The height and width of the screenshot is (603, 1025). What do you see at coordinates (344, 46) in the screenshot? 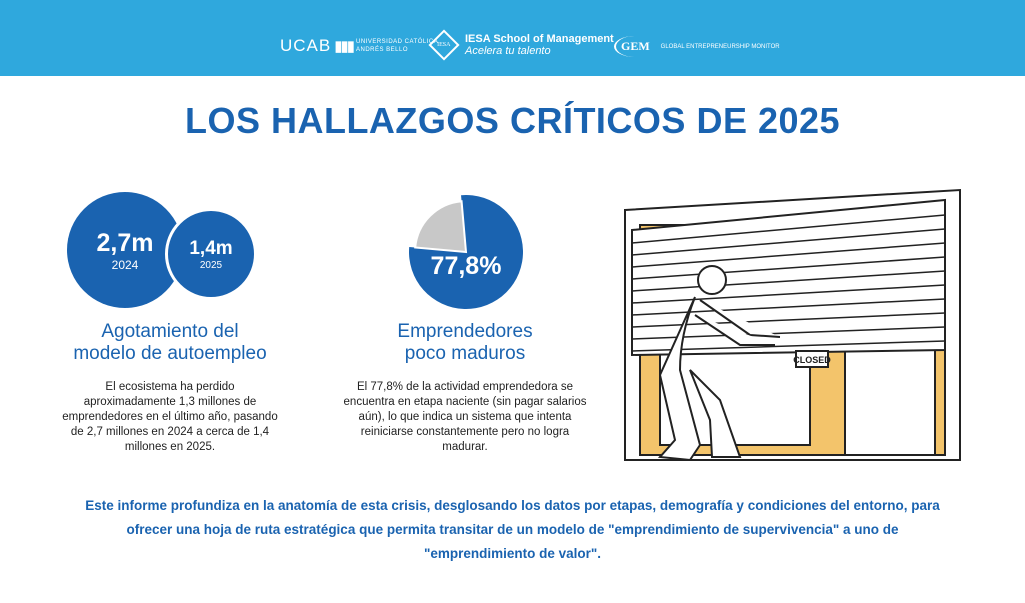
I see `ucab-columns-icon: ▮▮▮` at bounding box center [344, 46].